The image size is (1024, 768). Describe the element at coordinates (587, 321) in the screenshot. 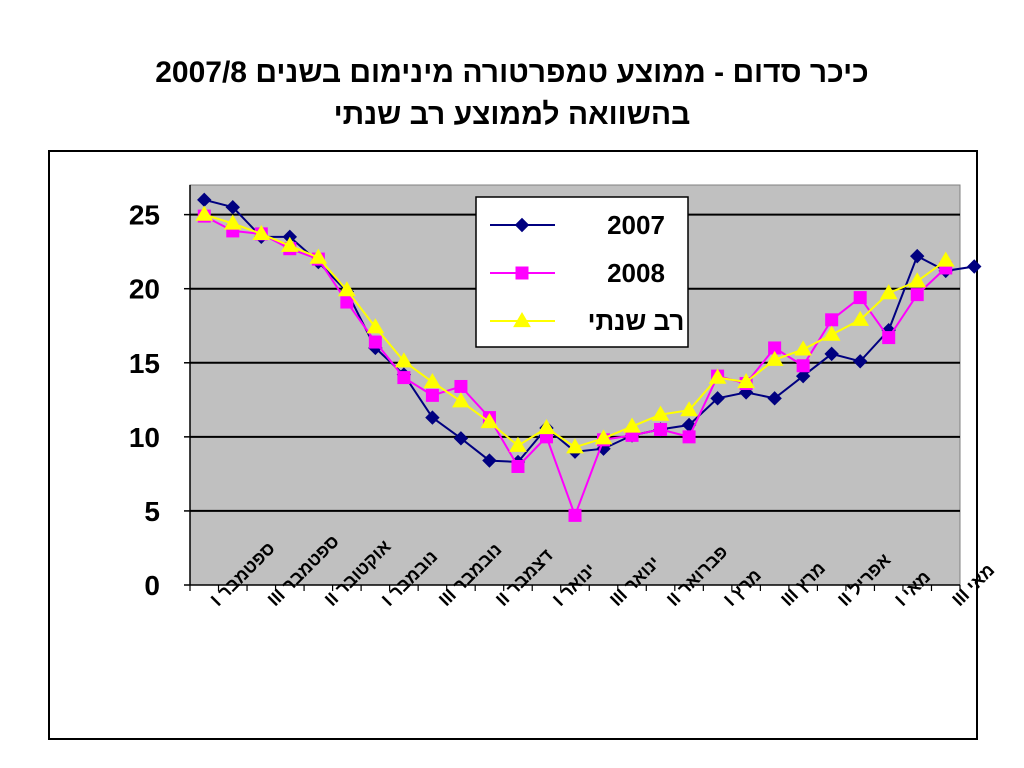

I see `legend-item-2: רב שנתי` at that location.